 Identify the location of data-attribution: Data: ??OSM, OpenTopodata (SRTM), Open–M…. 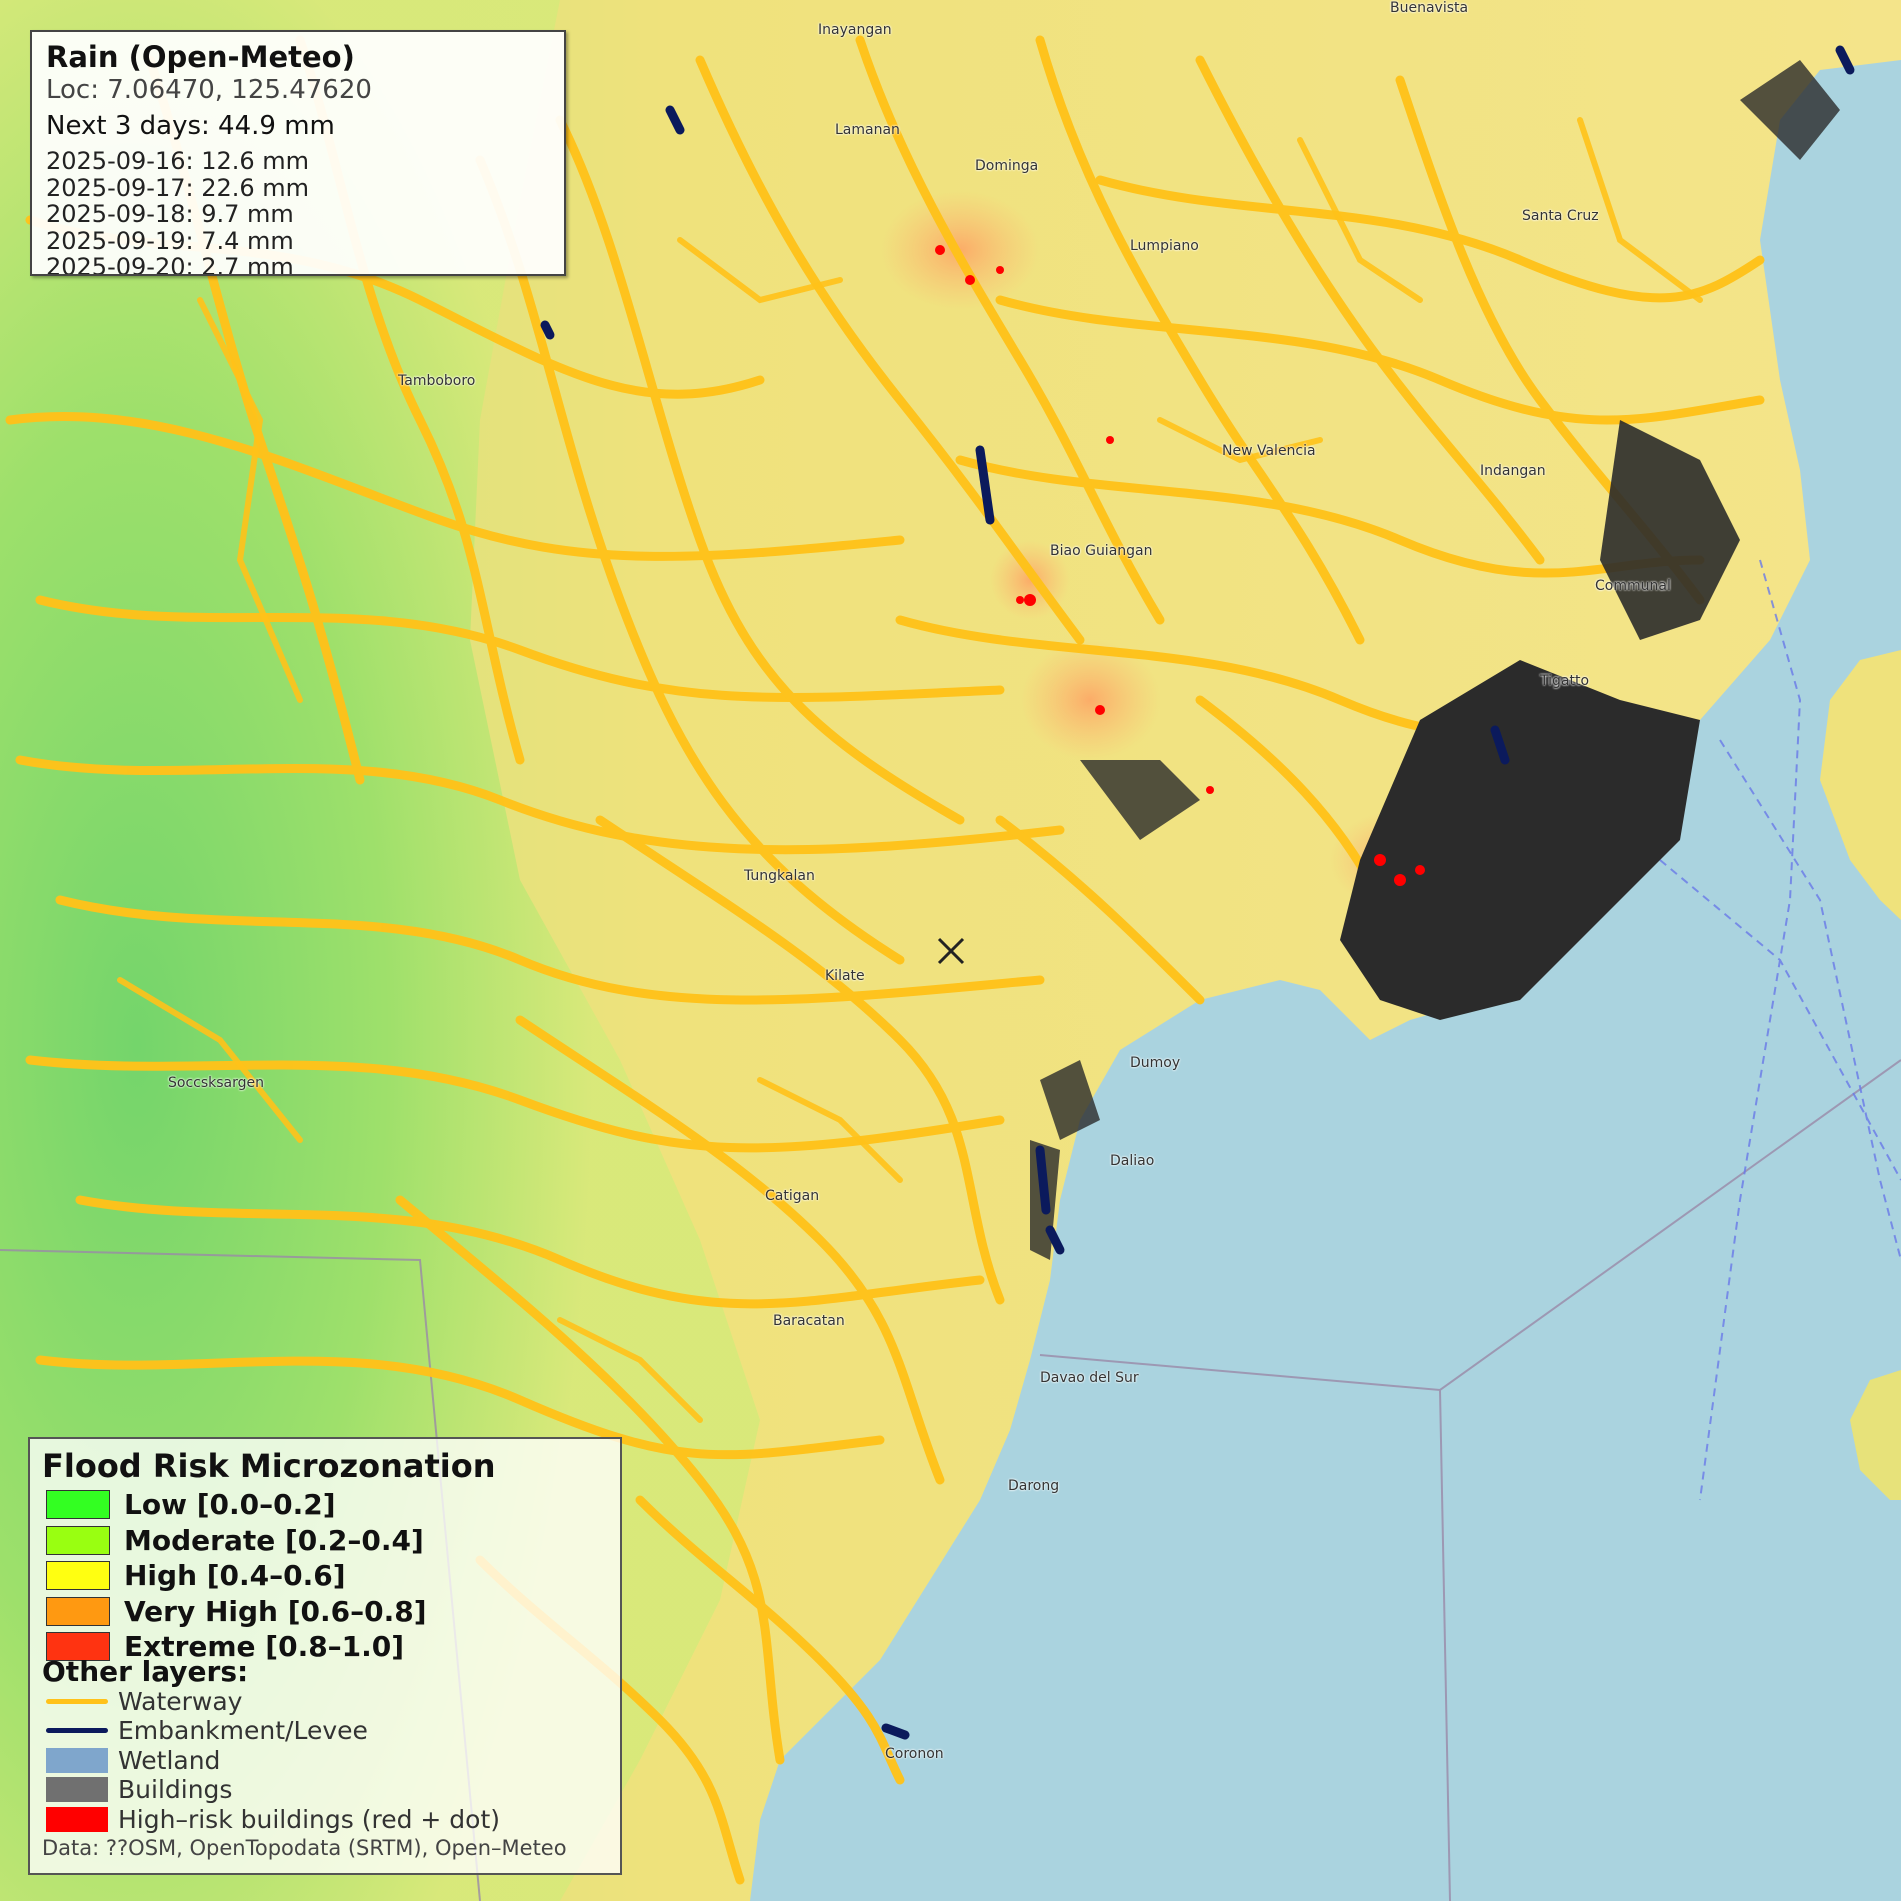
(304, 1848).